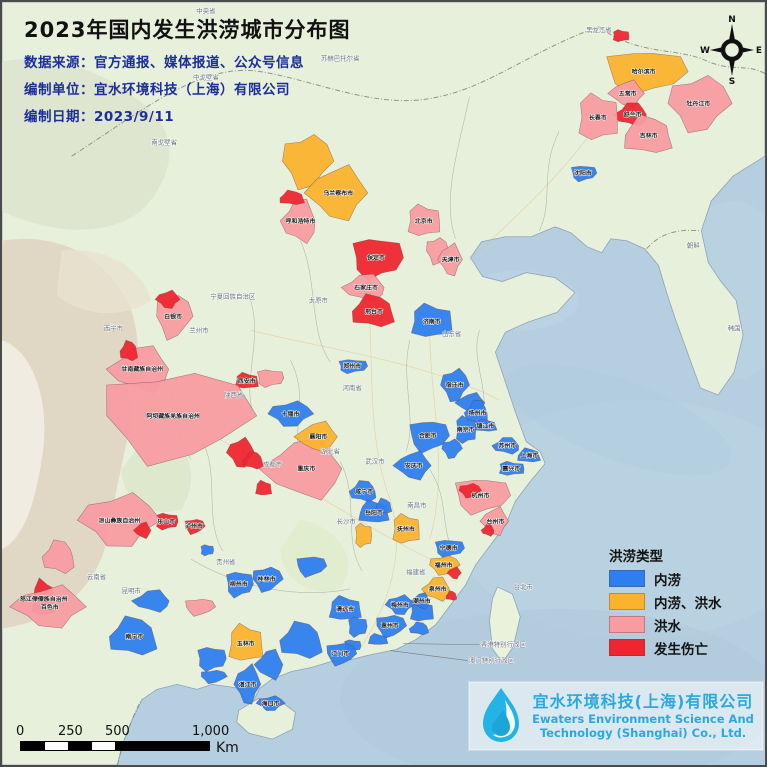 The height and width of the screenshot is (767, 767). I want to click on scale-bar: 0 250 500 1,000 Km, so click(127, 740).